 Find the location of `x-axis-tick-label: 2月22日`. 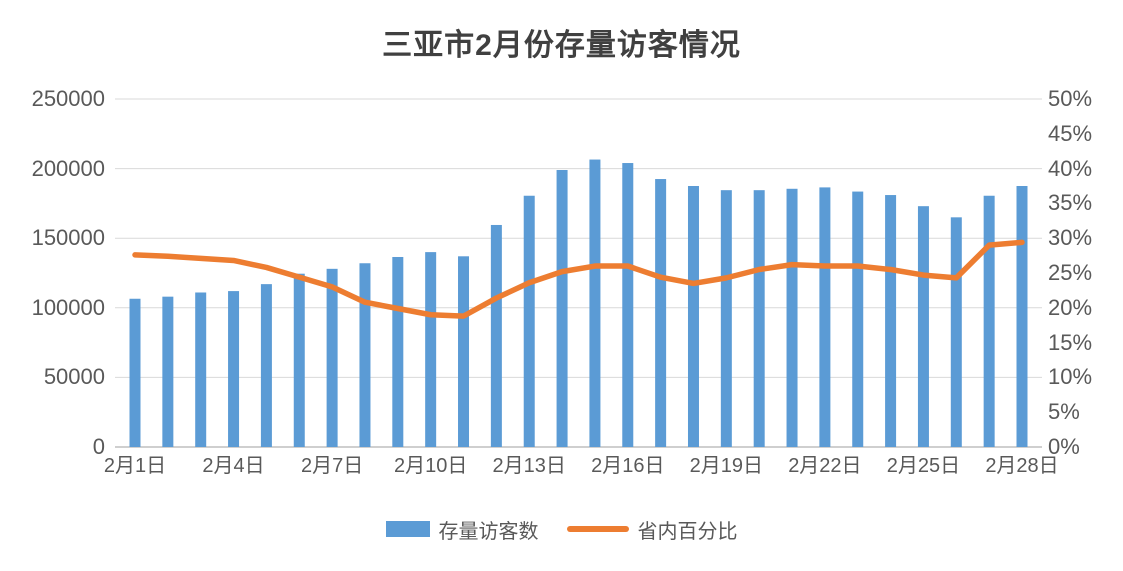

x-axis-tick-label: 2月22日 is located at coordinates (825, 466).